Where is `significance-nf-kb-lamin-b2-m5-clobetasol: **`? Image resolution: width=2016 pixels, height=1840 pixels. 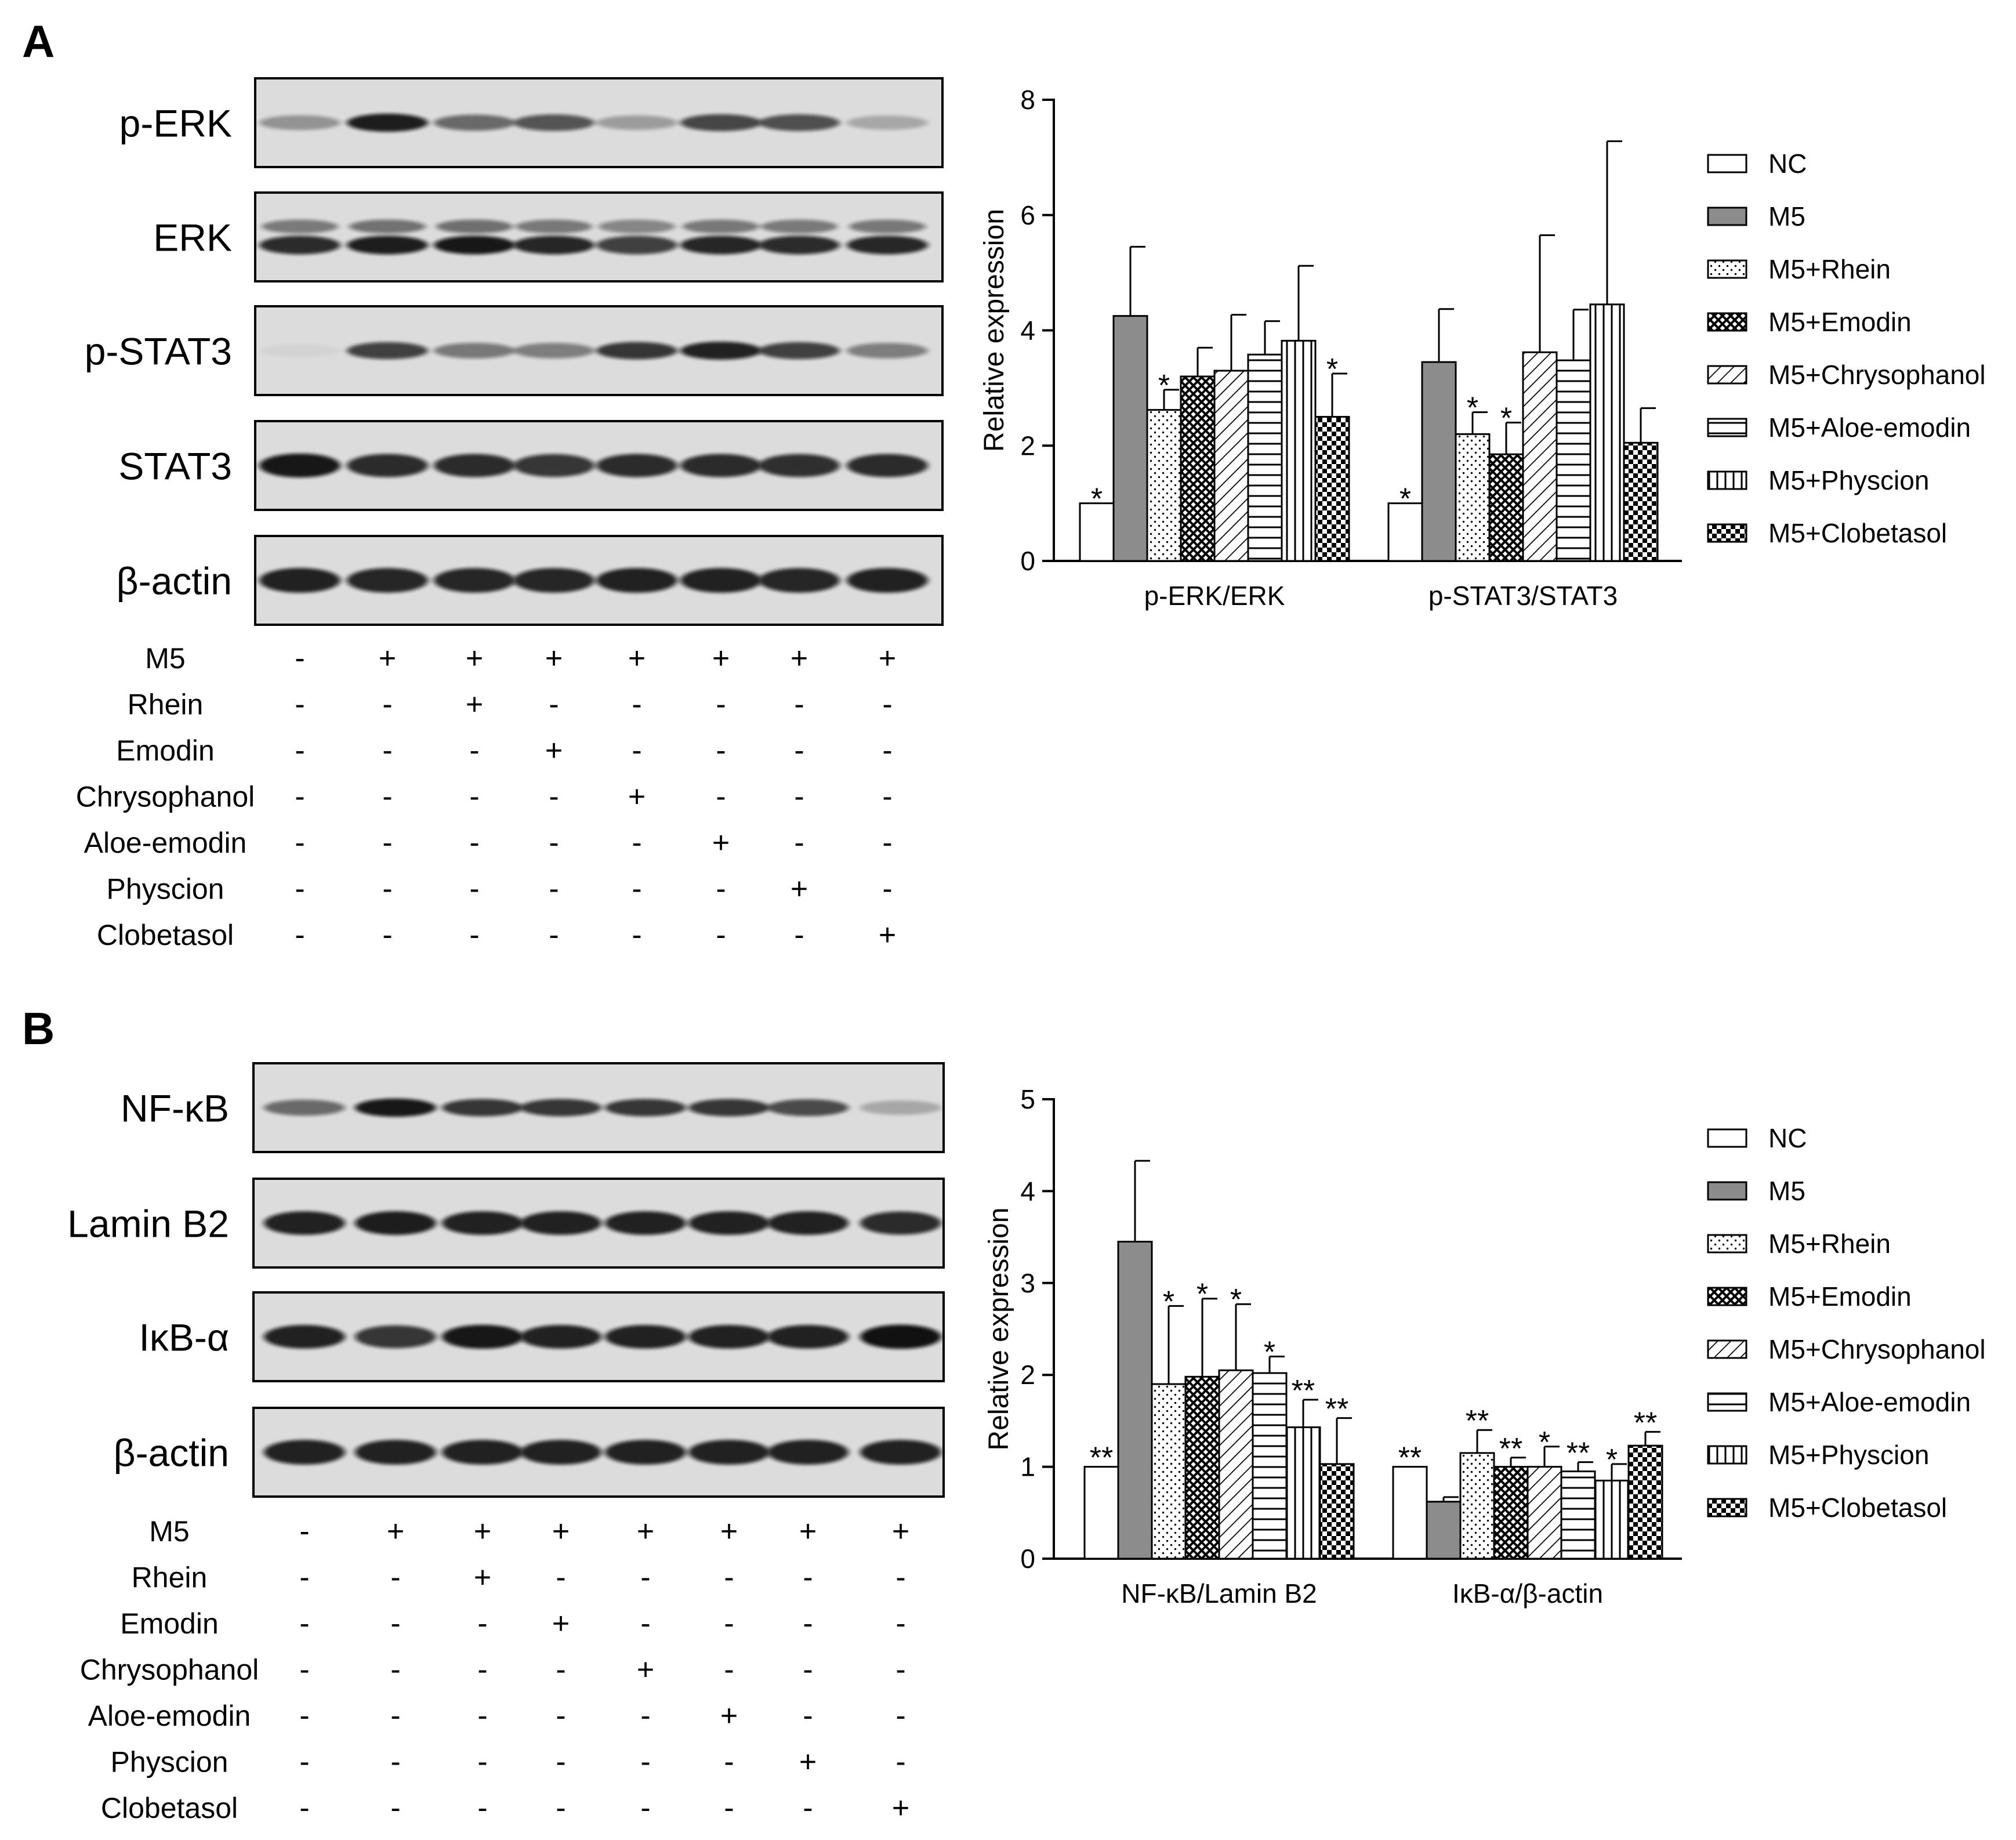
significance-nf-kb-lamin-b2-m5-clobetasol: ** is located at coordinates (1336, 1409).